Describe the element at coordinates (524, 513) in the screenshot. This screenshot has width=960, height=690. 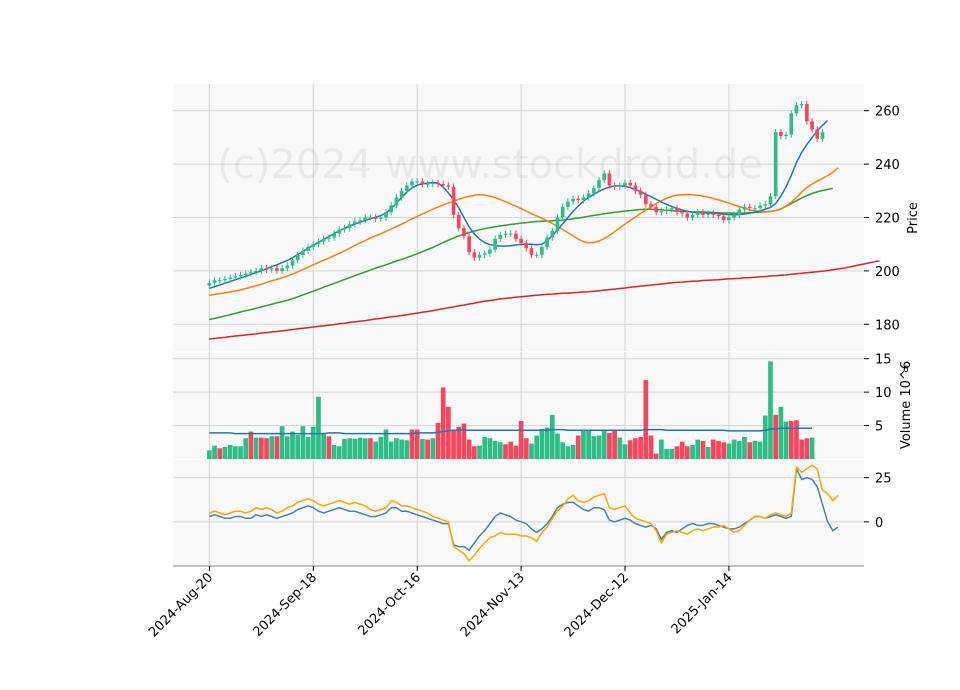
I see `oscillator-line-b` at that location.